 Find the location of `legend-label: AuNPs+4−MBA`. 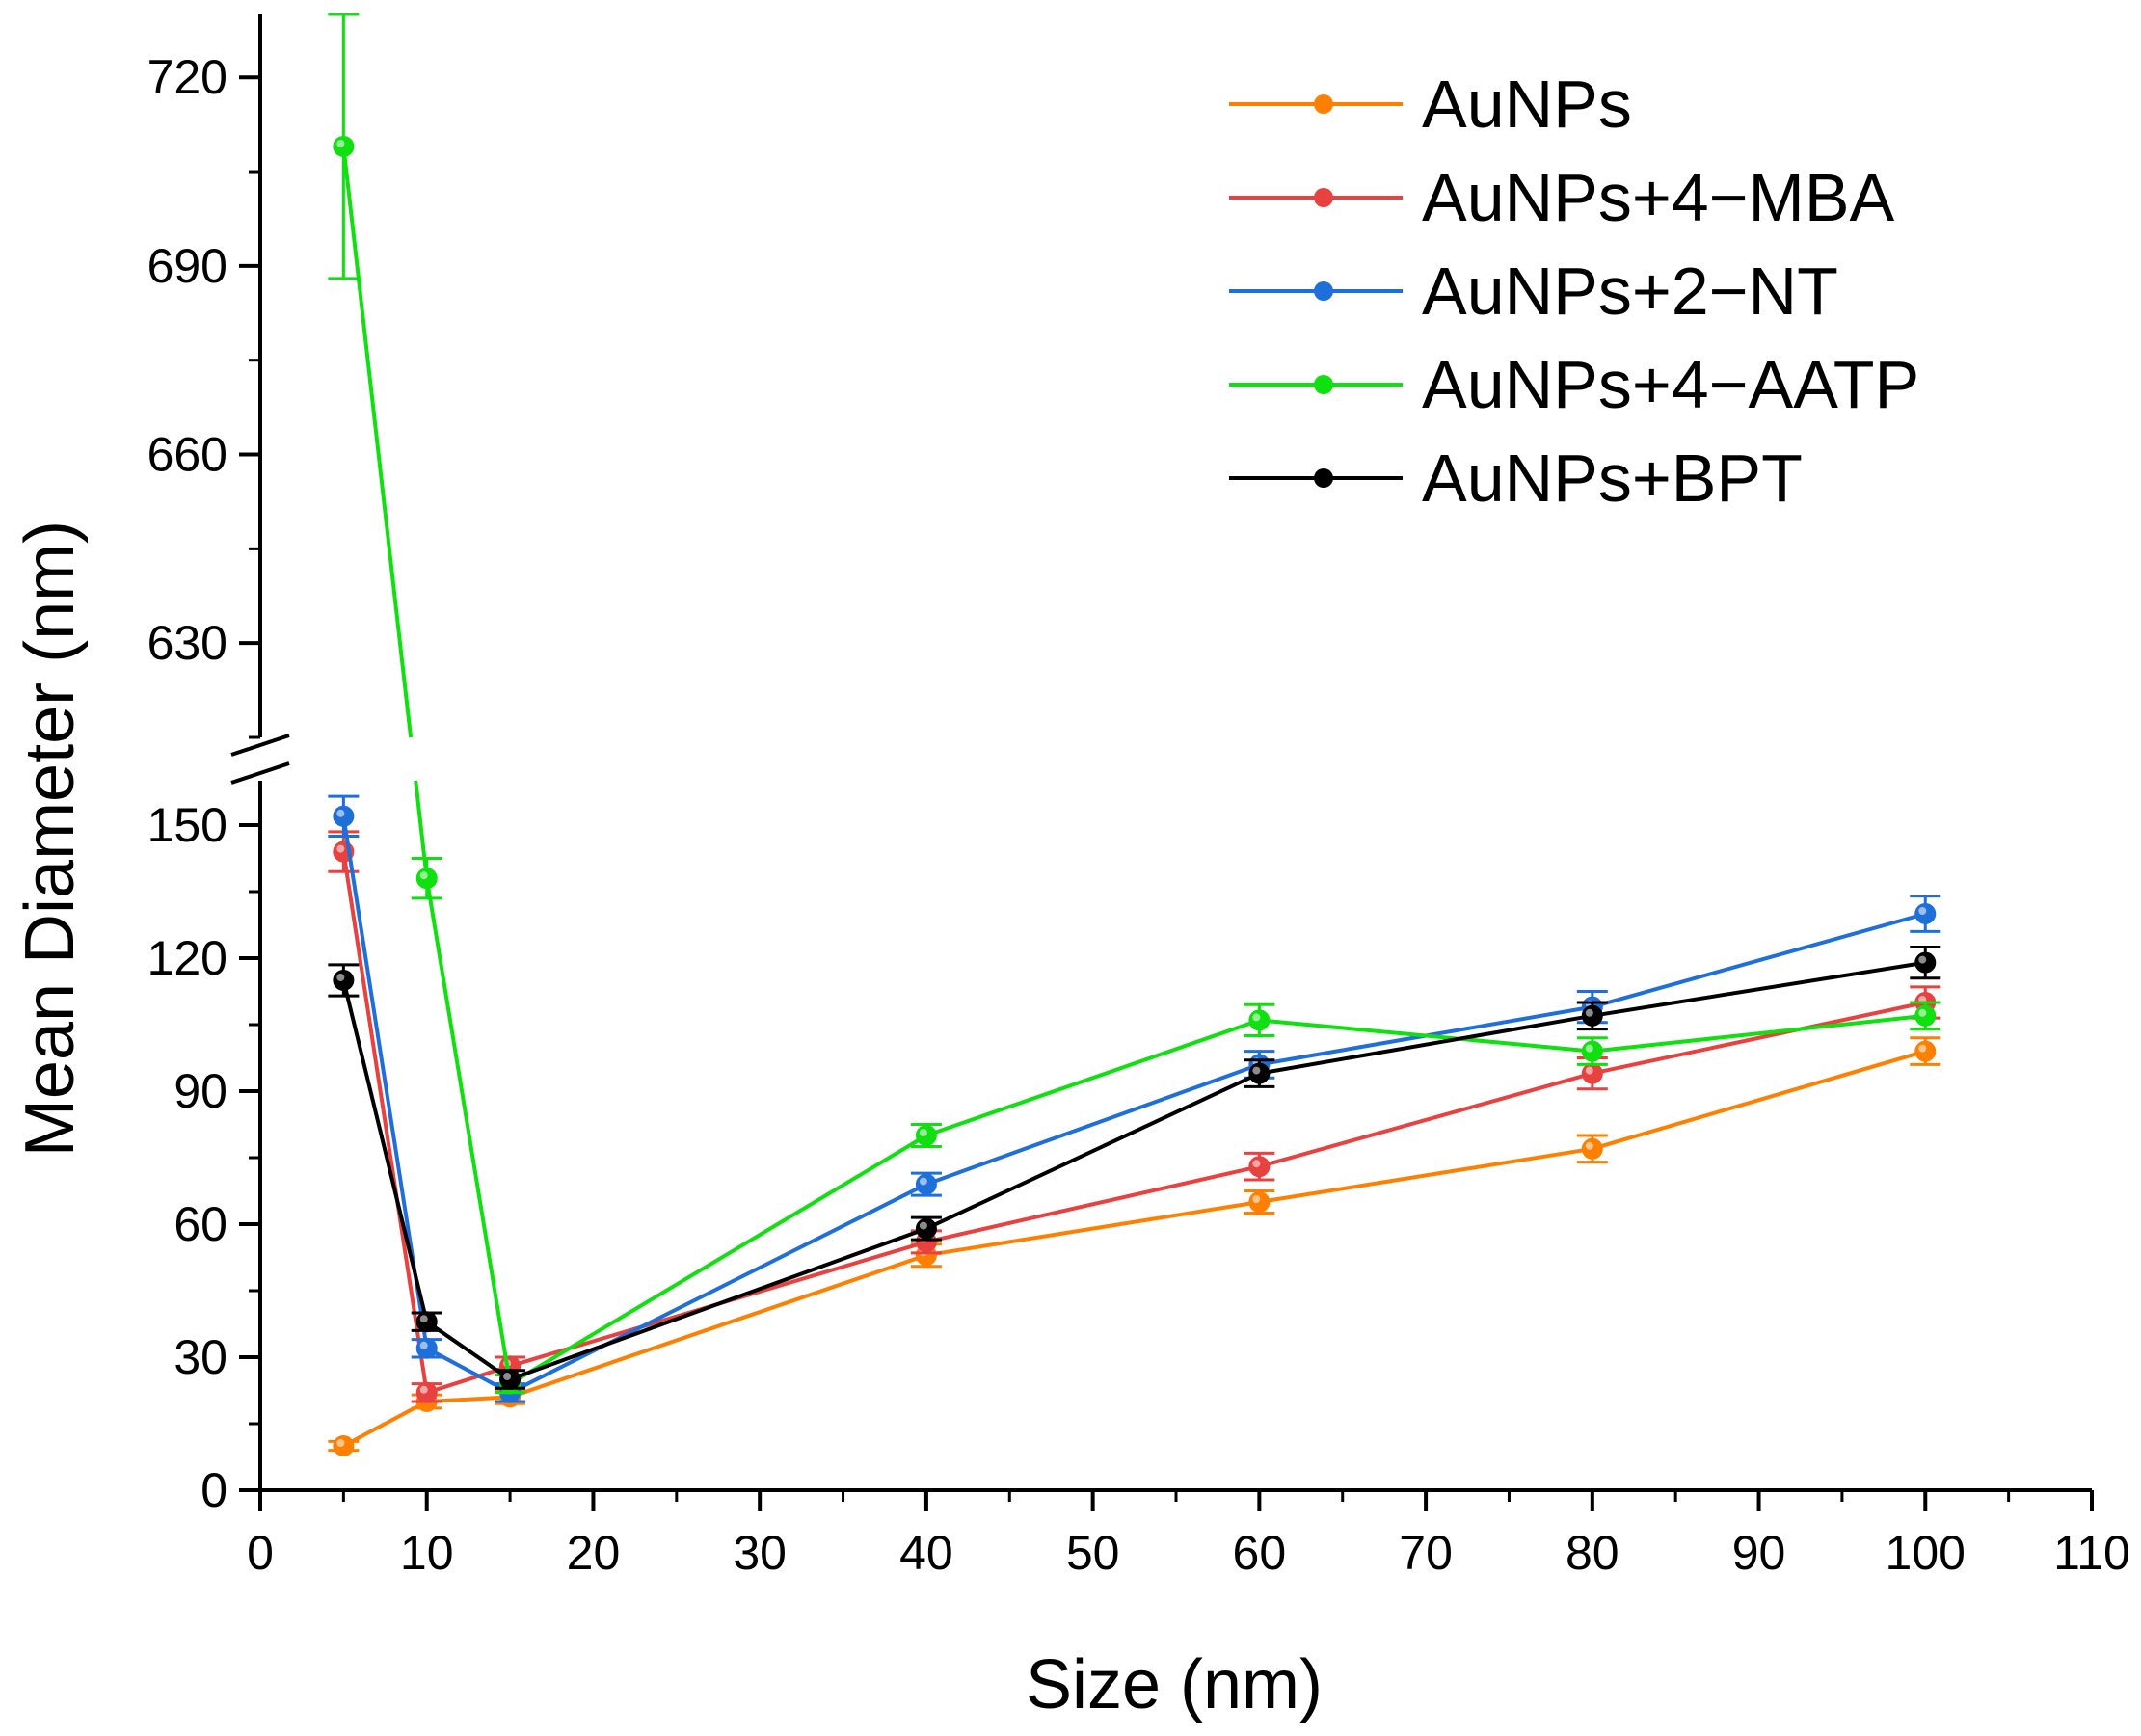

legend-label: AuNPs+4−MBA is located at coordinates (1659, 198).